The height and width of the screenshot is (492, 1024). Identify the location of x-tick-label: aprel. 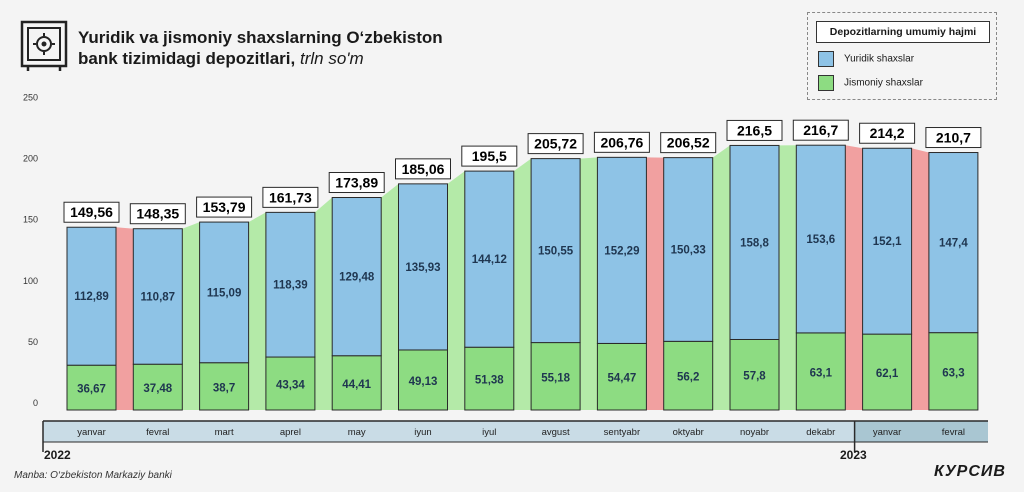
(290, 432).